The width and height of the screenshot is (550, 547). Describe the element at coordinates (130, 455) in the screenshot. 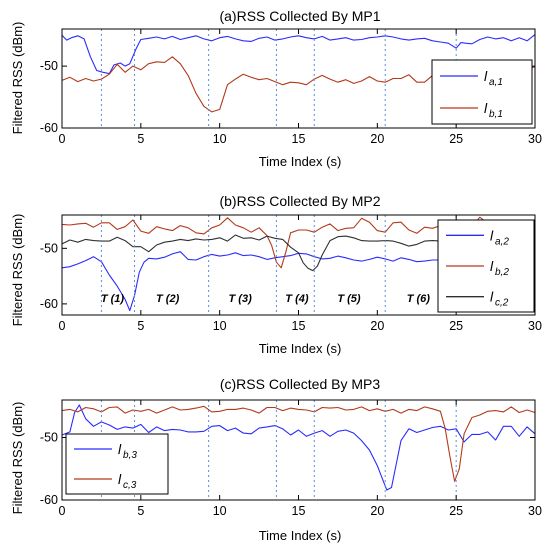

I see `legend-label-subscript: b,3` at that location.